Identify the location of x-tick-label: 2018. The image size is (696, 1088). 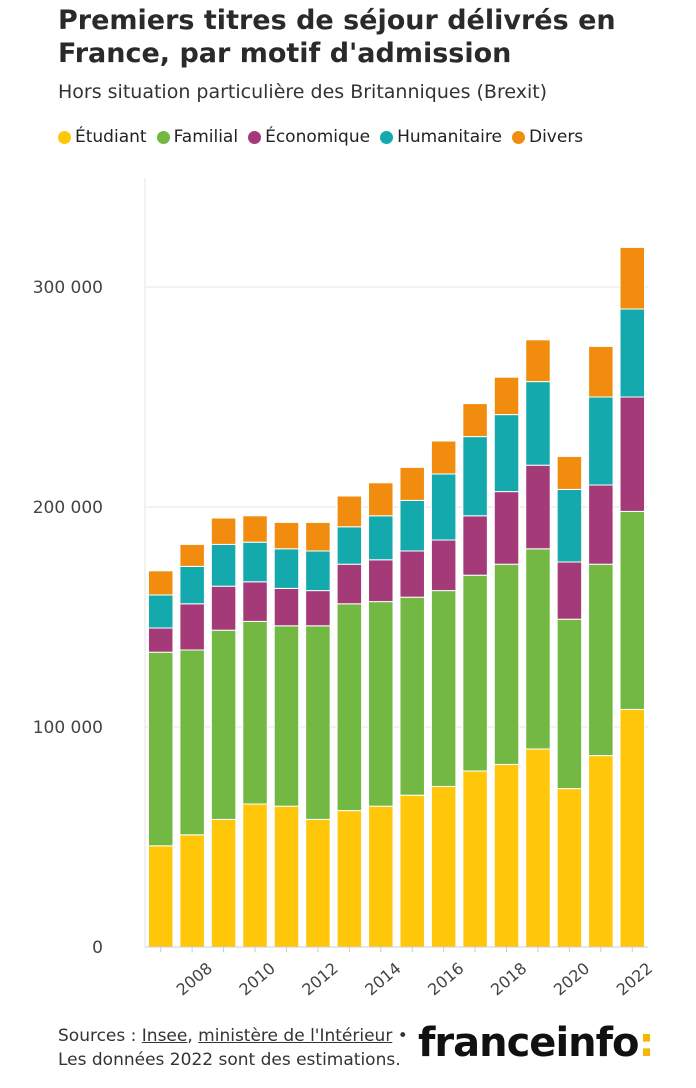
(508, 979).